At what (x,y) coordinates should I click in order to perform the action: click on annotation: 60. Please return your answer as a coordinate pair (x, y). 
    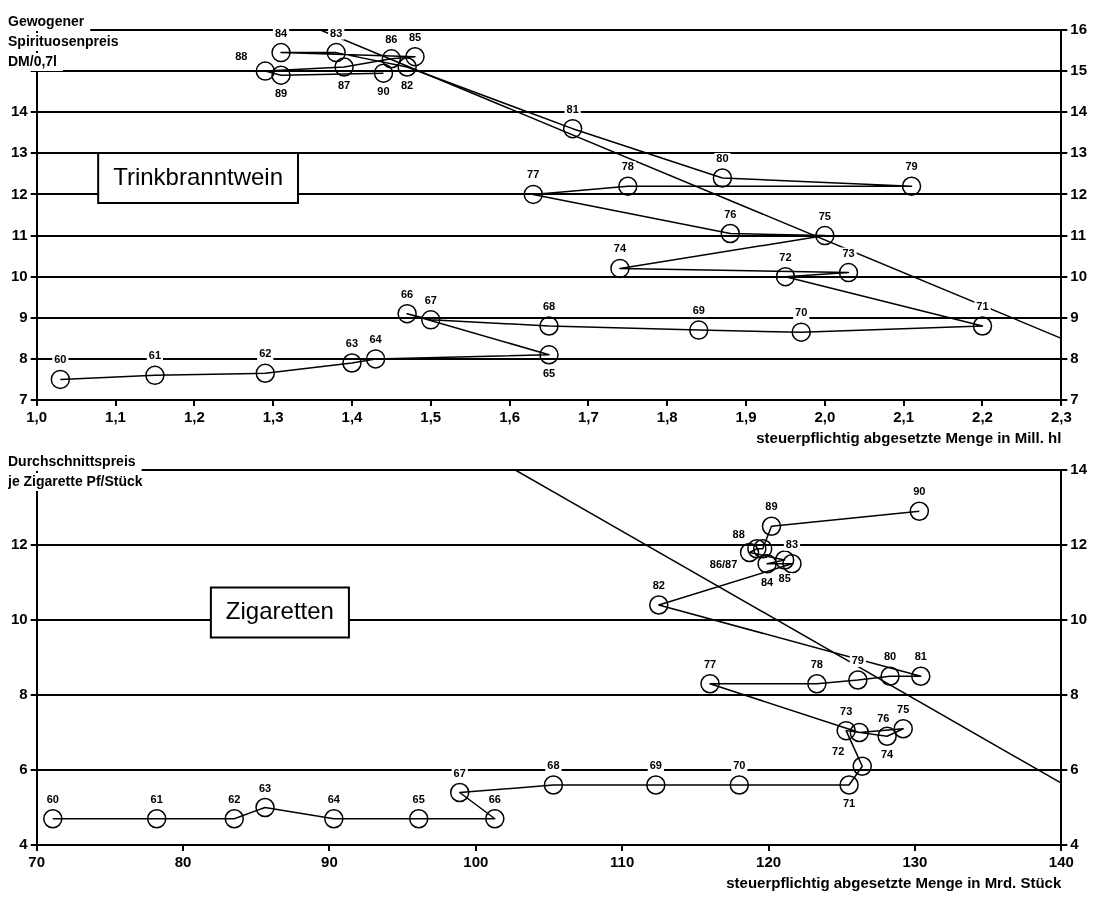
    Looking at the image, I should click on (60, 359).